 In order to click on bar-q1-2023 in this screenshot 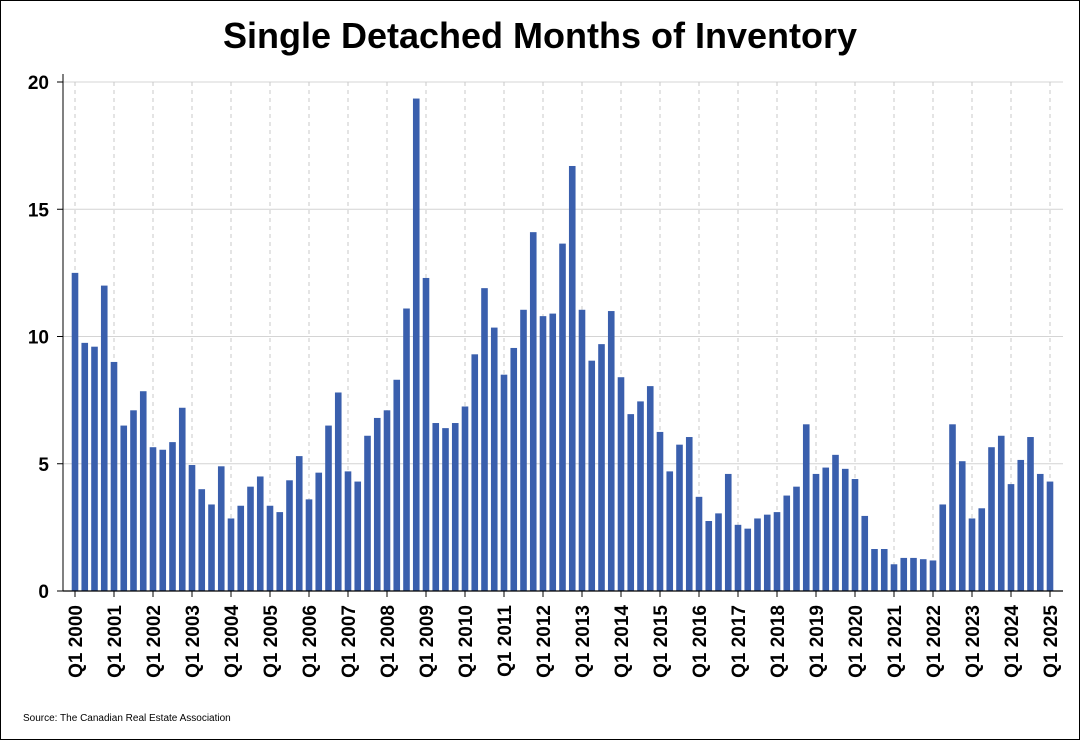, I will do `click(972, 554)`.